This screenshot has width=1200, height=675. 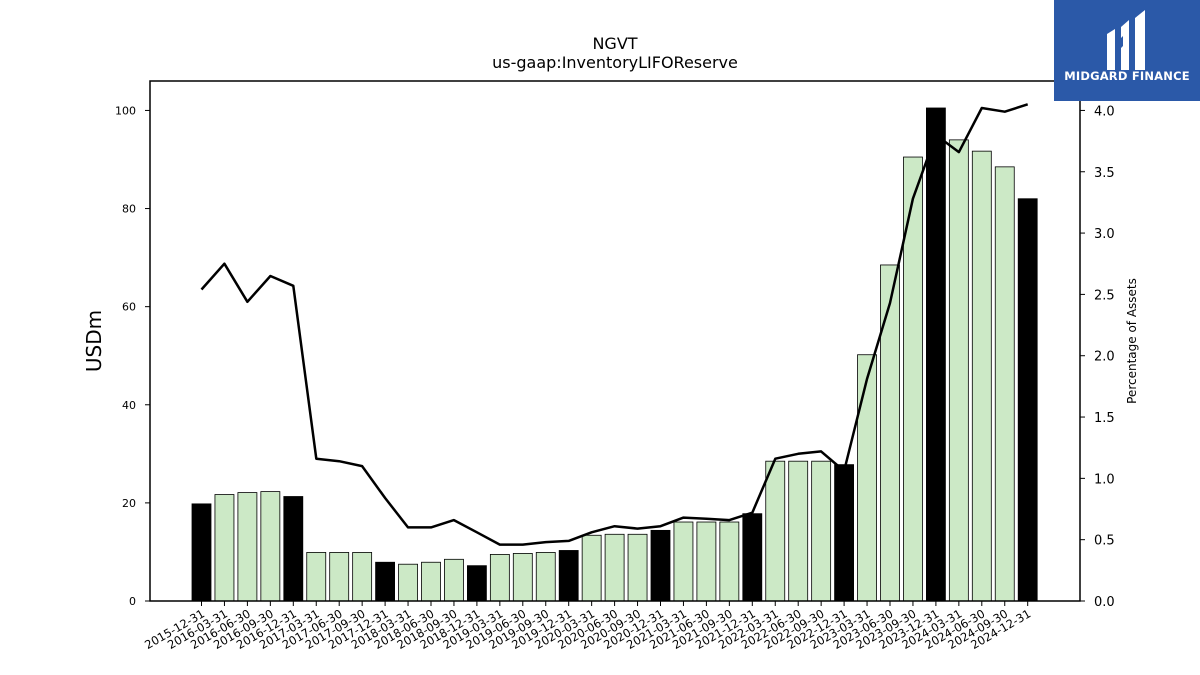 What do you see at coordinates (132, 356) in the screenshot?
I see `left-axis: 0 20 40 60 80 100` at bounding box center [132, 356].